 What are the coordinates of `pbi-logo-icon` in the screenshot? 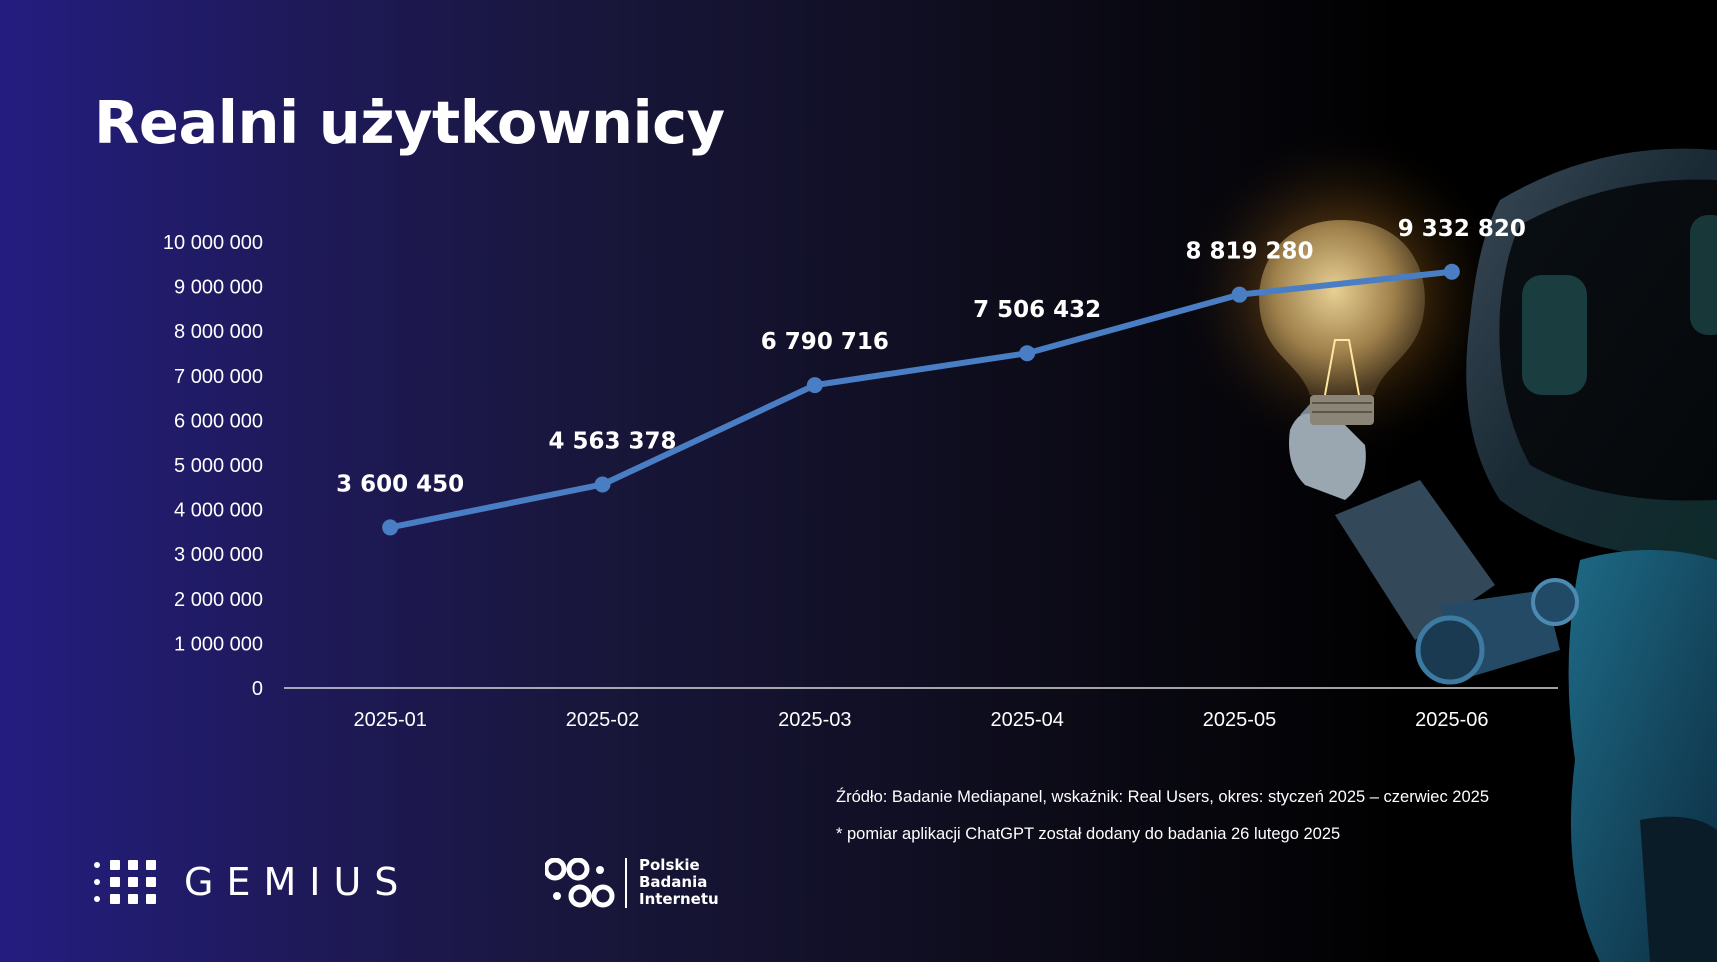 It's located at (580, 882).